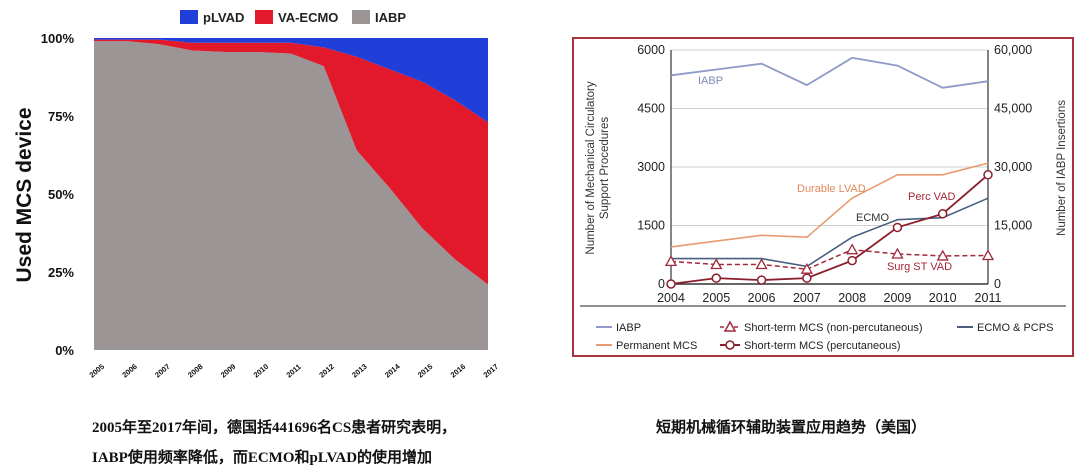 Image resolution: width=1080 pixels, height=471 pixels. What do you see at coordinates (932, 197) in the screenshot?
I see `annot-perc: Perc VAD` at bounding box center [932, 197].